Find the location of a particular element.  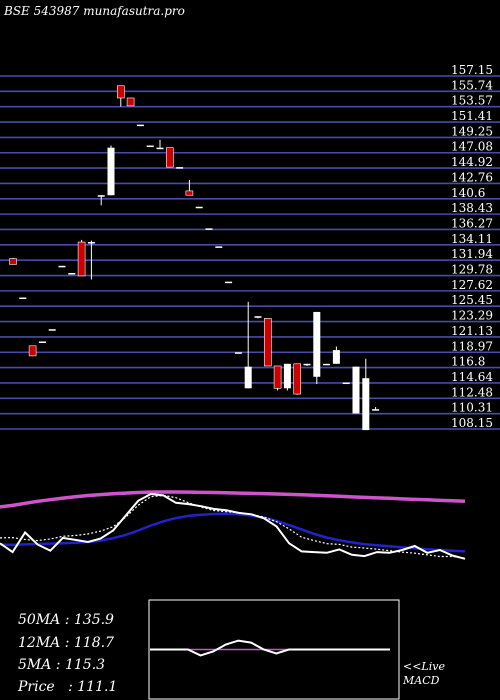

ma5-readout: 5MA : 115.3 is located at coordinates (62, 665).